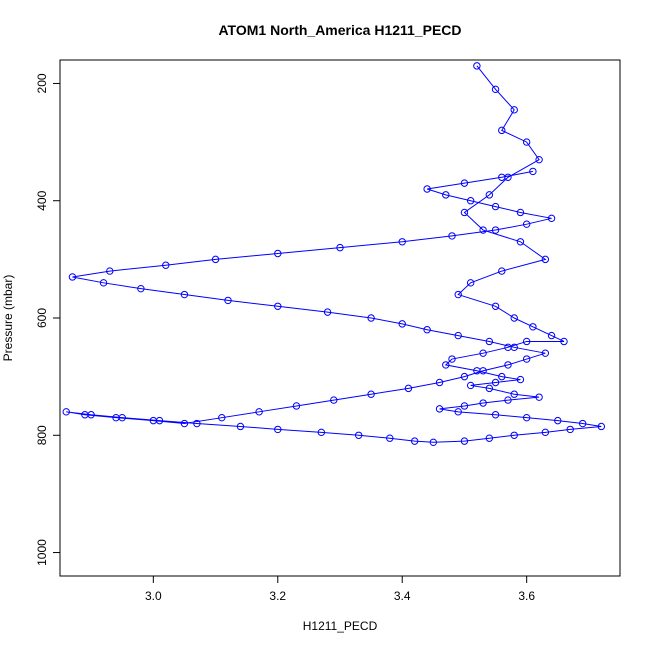 The height and width of the screenshot is (650, 650). What do you see at coordinates (153, 596) in the screenshot?
I see `x-tick-label: 3.0` at bounding box center [153, 596].